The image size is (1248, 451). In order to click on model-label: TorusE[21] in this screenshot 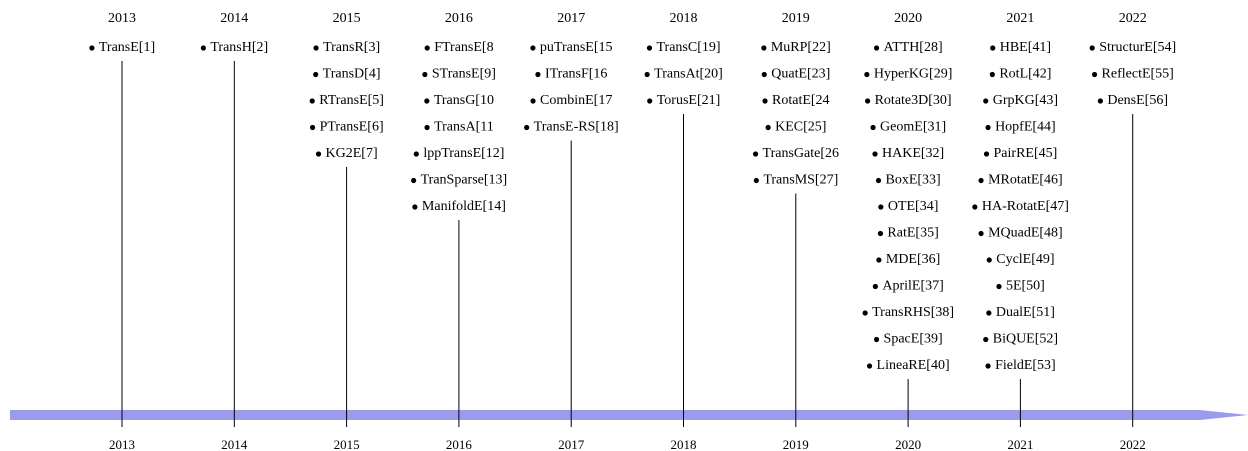, I will do `click(689, 100)`.